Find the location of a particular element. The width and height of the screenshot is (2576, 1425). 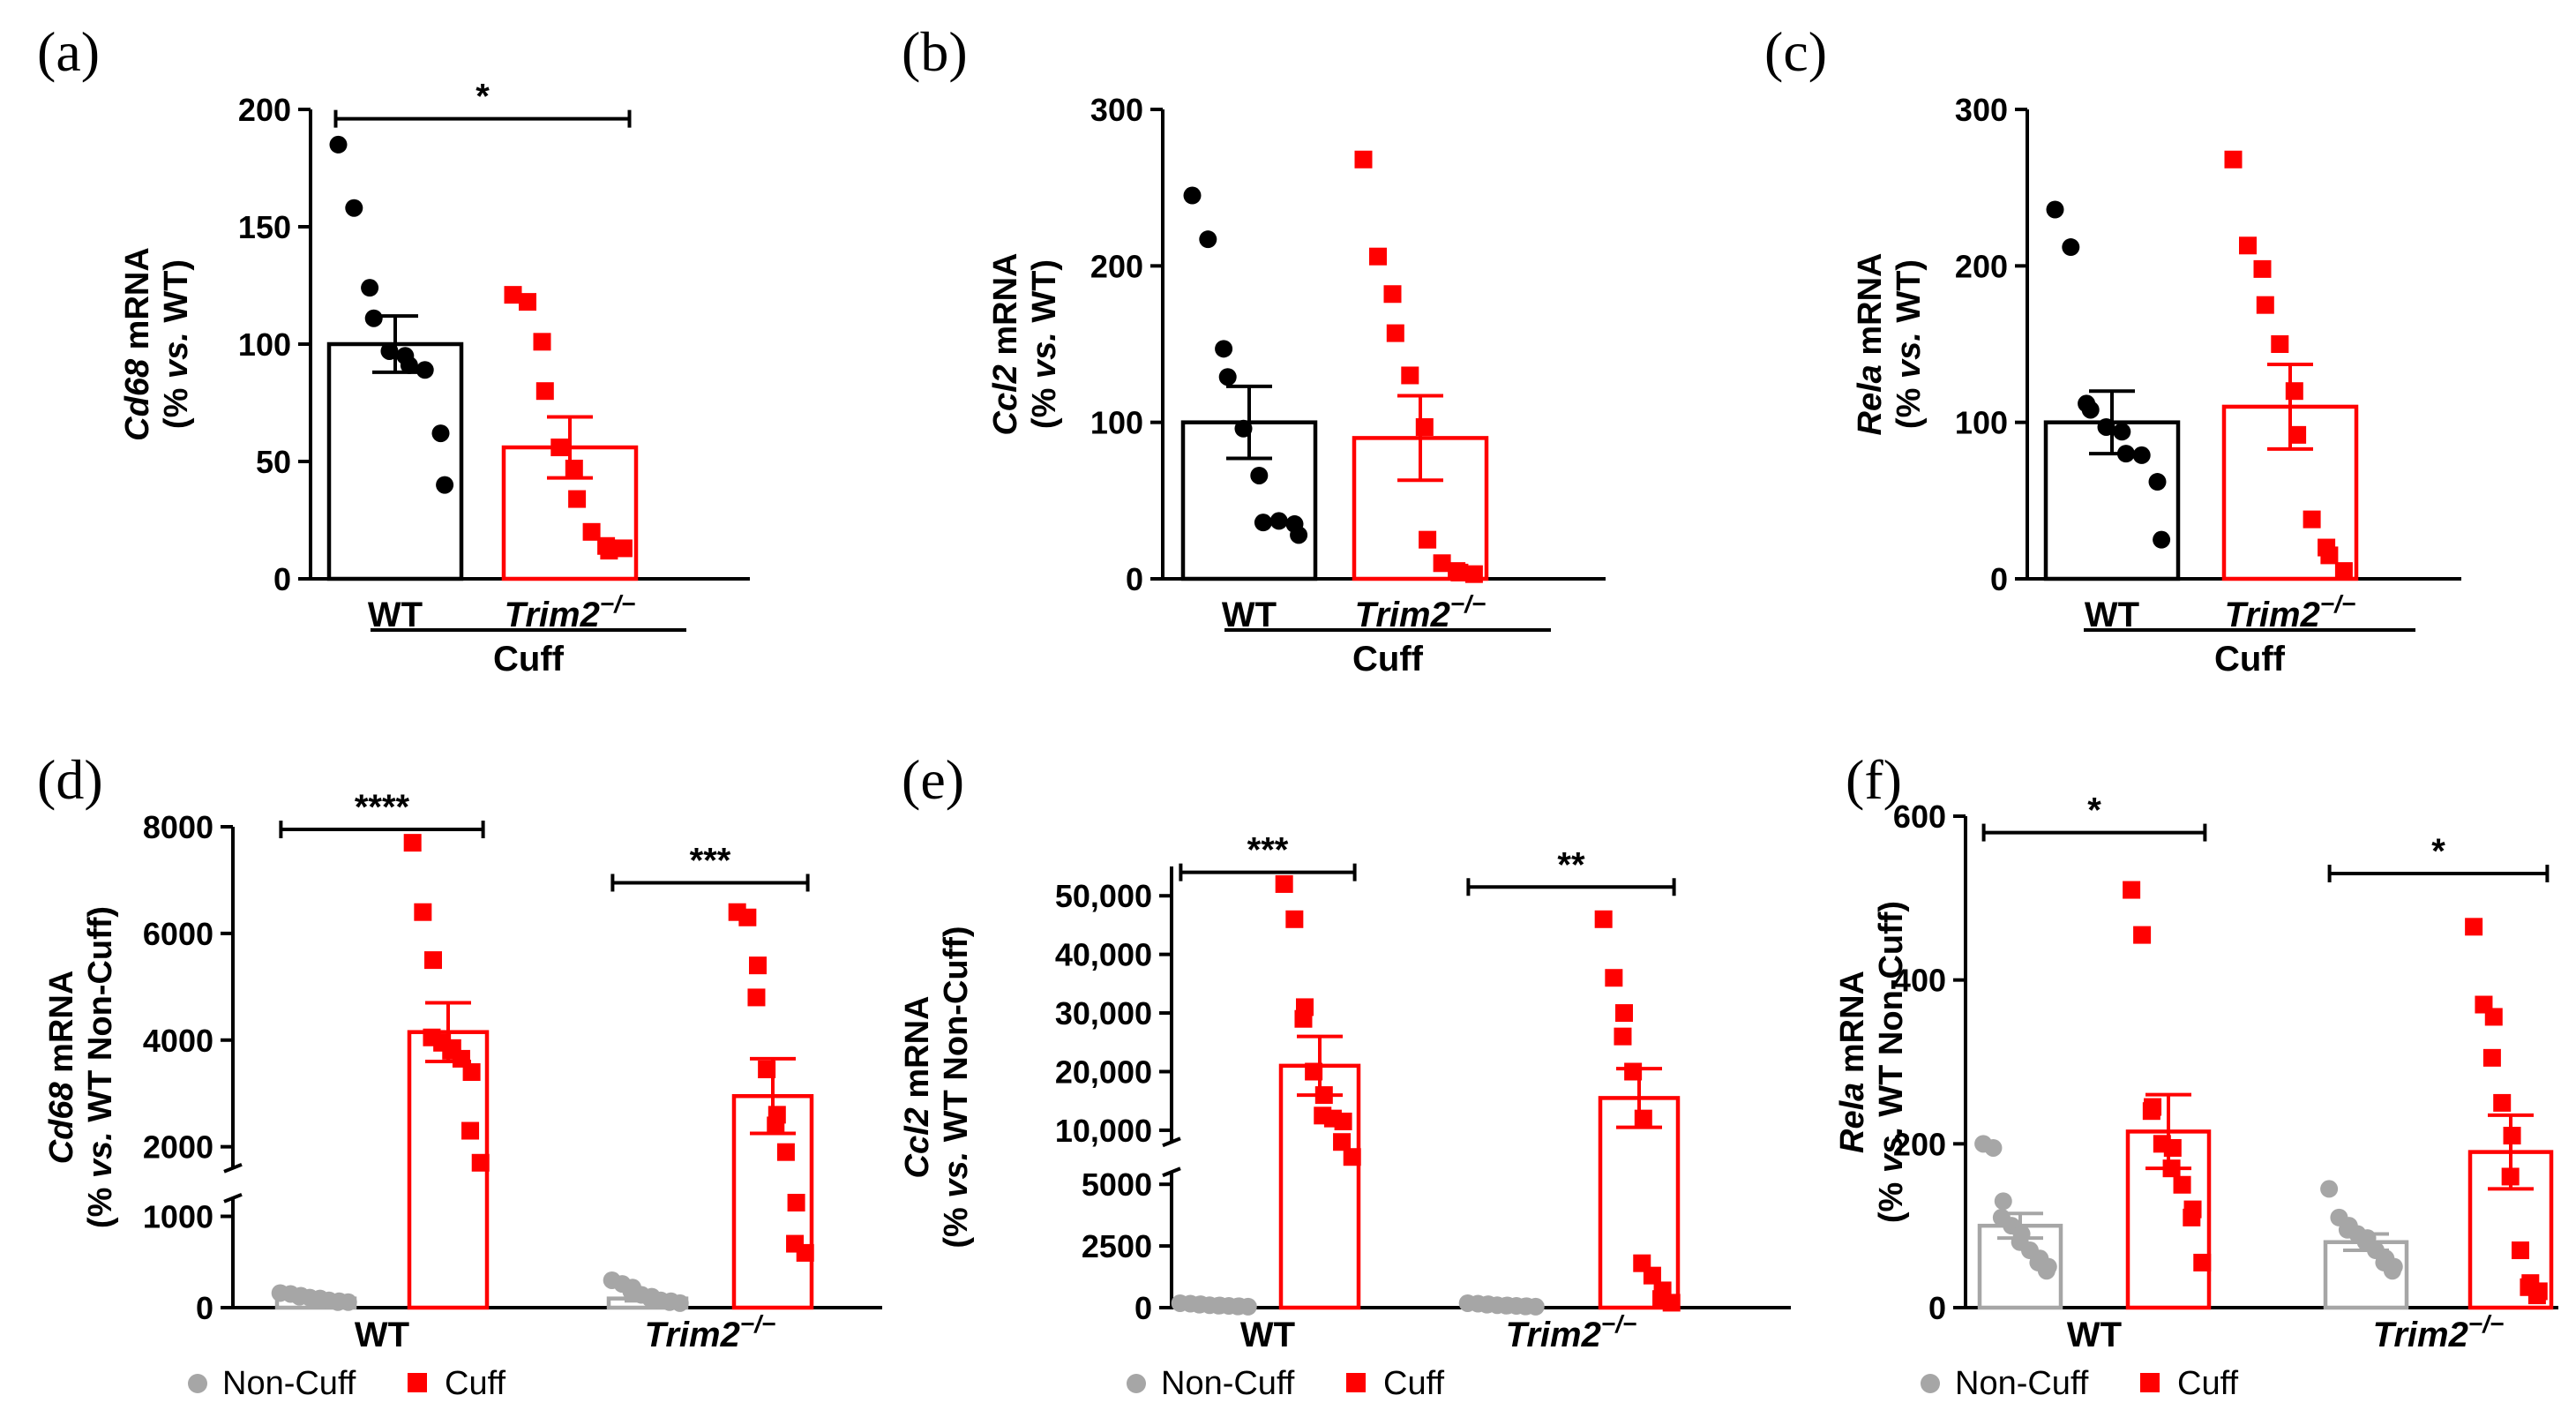

y-axis-title: Cd68 mRNA is located at coordinates (137, 344).